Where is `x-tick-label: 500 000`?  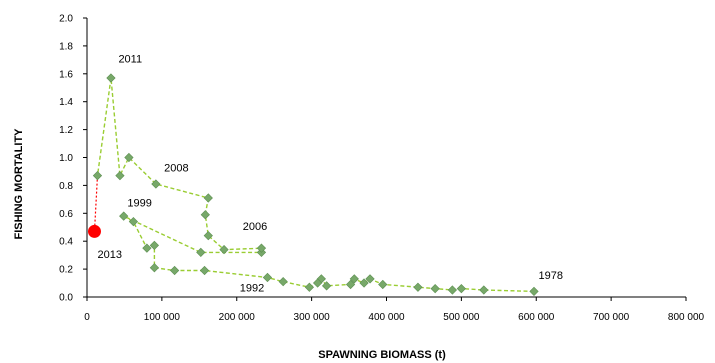 x-tick-label: 500 000 is located at coordinates (461, 317).